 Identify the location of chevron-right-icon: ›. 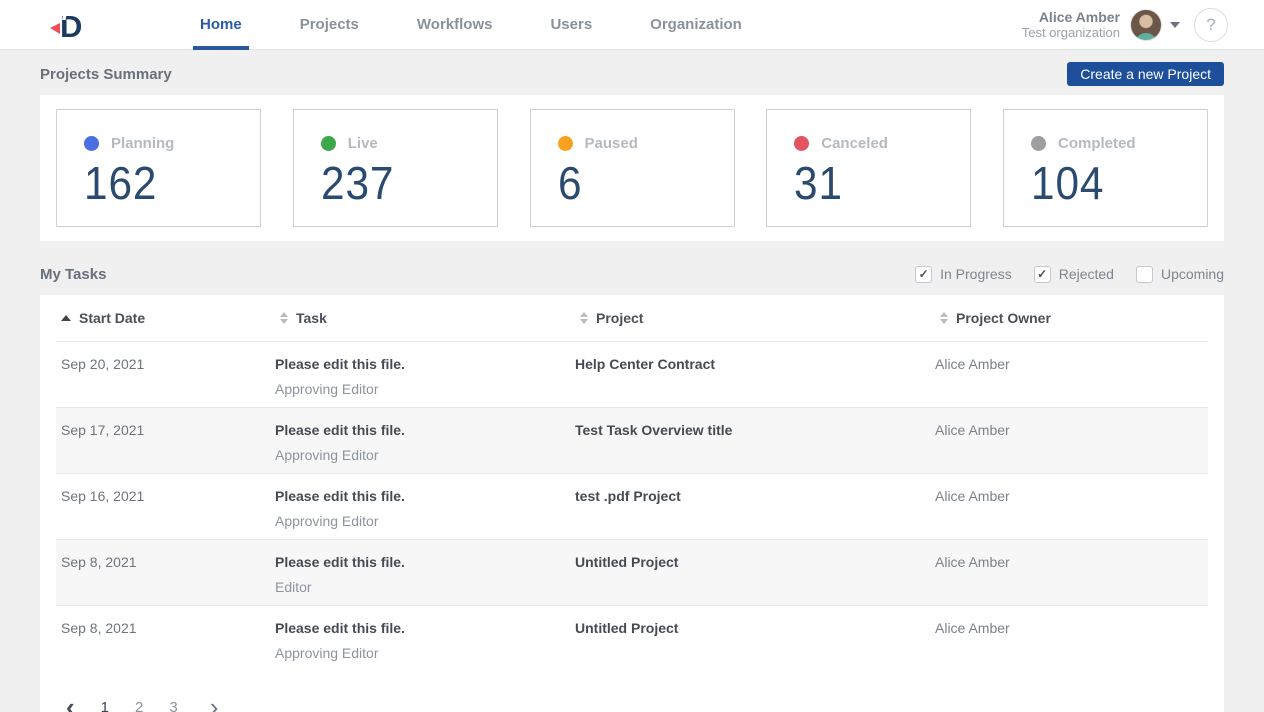
(214, 702).